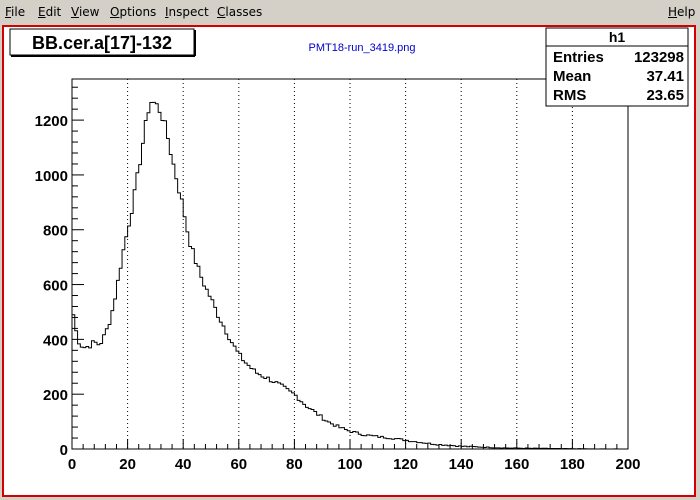 This screenshot has height=500, width=700. Describe the element at coordinates (659, 57) in the screenshot. I see `stats-entries-value: 123298` at that location.